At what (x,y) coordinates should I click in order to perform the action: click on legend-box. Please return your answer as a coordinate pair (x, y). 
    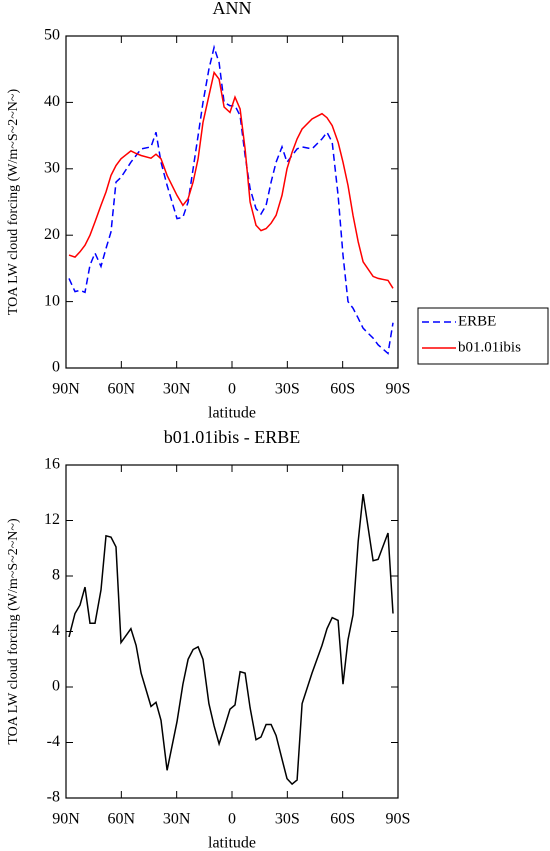
    Looking at the image, I should click on (483, 336).